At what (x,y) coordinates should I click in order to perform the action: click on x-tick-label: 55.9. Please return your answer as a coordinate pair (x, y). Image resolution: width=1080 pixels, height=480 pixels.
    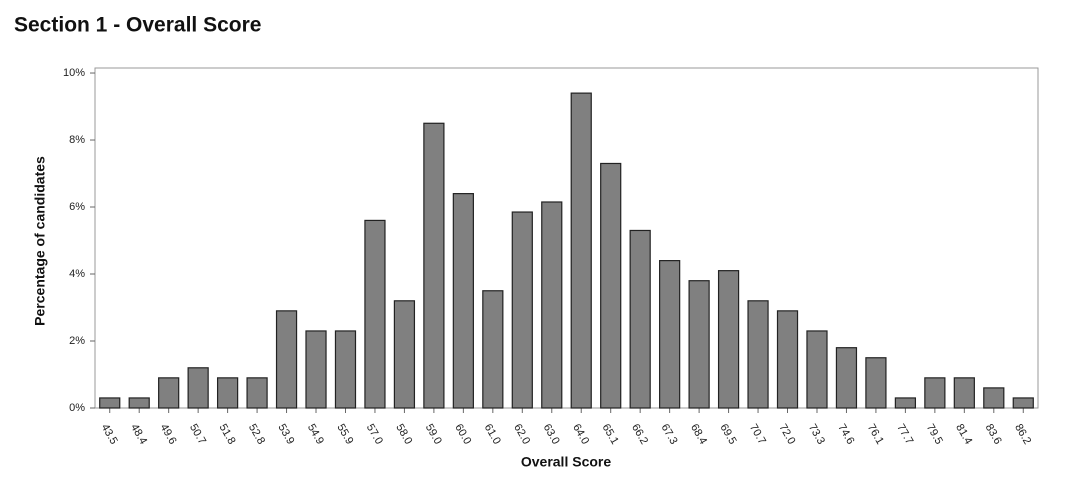
    Looking at the image, I should click on (344, 434).